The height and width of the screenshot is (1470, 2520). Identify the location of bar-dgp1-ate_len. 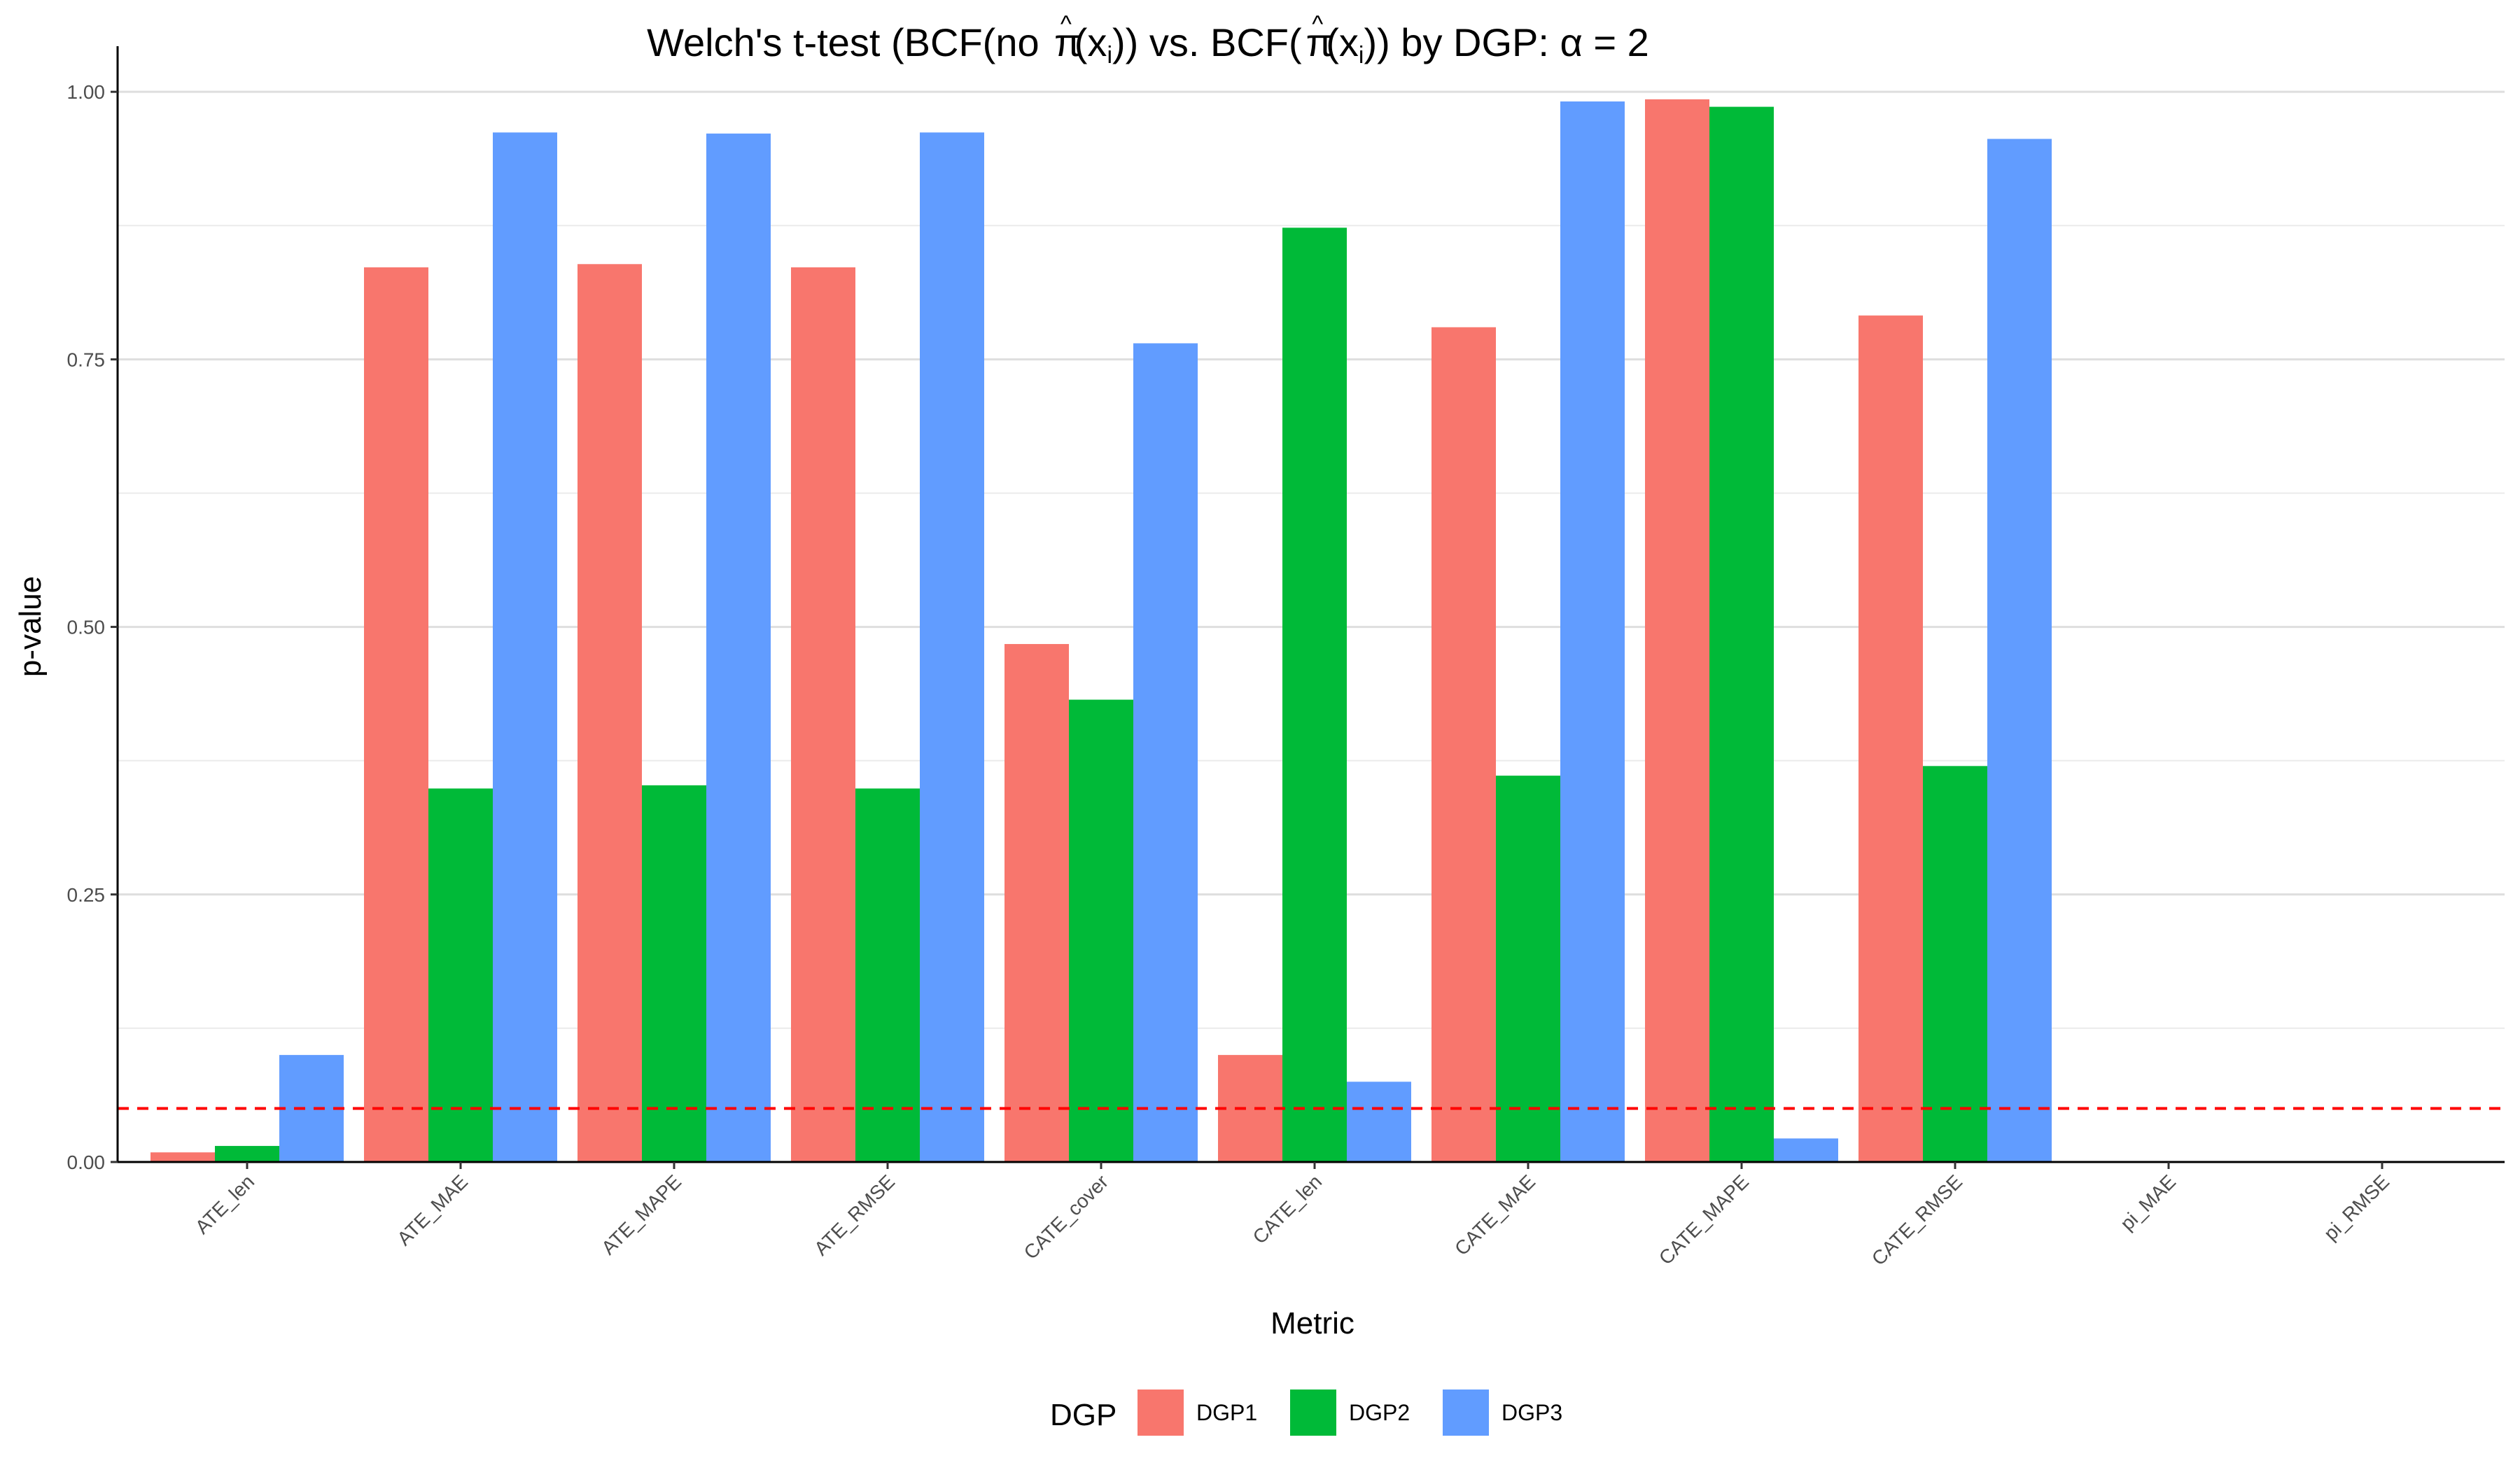
(182, 1157).